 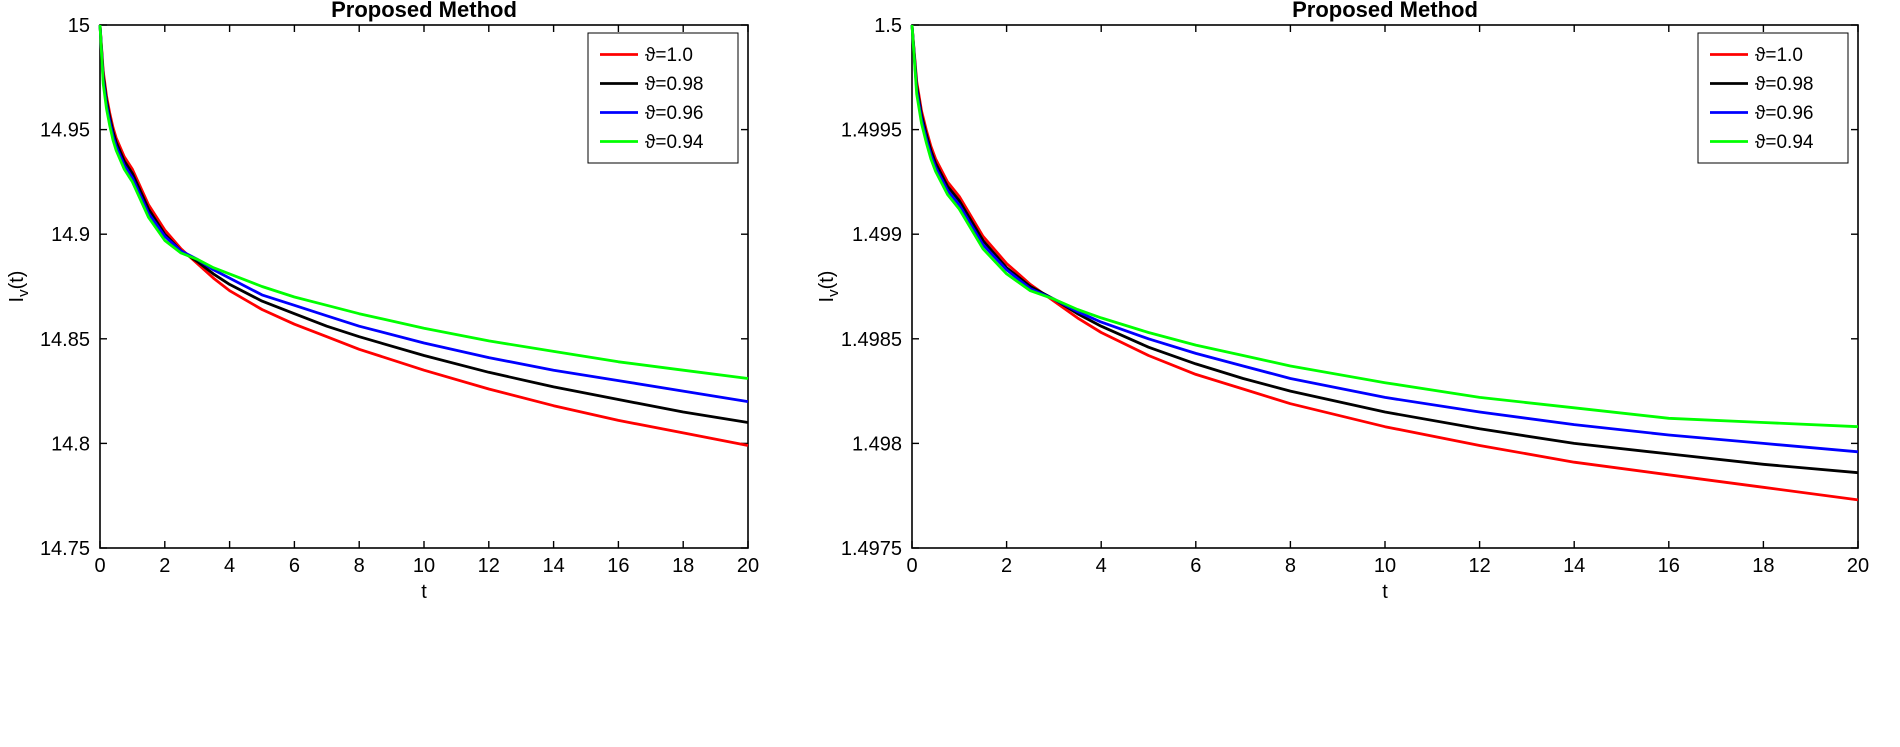 What do you see at coordinates (871, 340) in the screenshot?
I see `y-tick-label: 1.4985` at bounding box center [871, 340].